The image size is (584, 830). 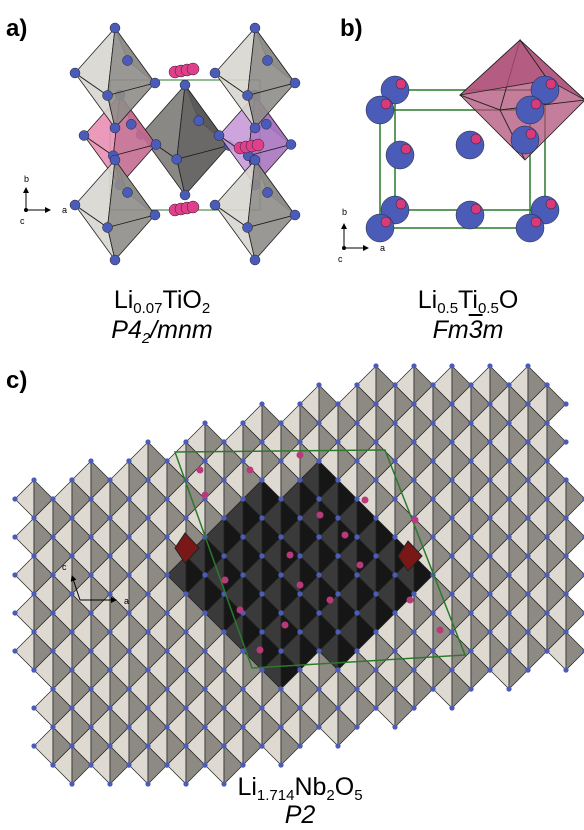 I want to click on axis-label: c, so click(x=64, y=567).